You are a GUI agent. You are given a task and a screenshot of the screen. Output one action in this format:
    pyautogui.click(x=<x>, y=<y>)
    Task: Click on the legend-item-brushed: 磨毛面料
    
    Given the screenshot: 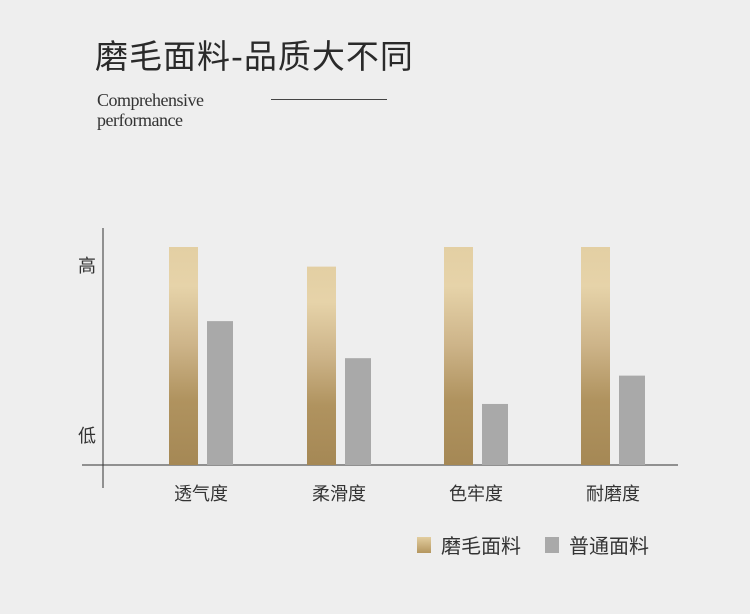 What is the action you would take?
    pyautogui.click(x=469, y=544)
    